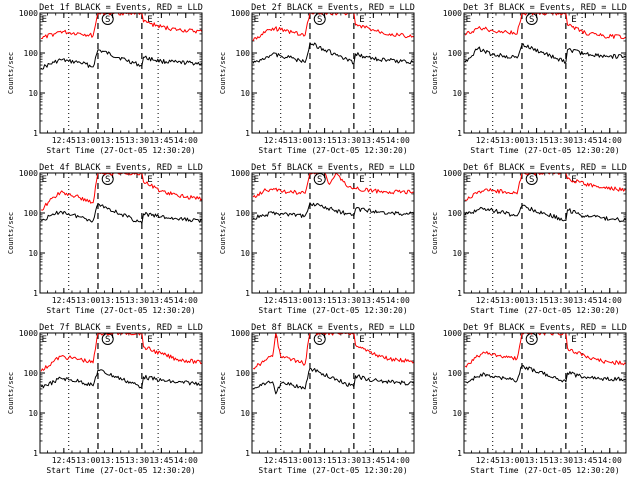  Describe the element at coordinates (121, 328) in the screenshot. I see `panel-title: Det 7f BLACK = Events, RED = LLD` at that location.